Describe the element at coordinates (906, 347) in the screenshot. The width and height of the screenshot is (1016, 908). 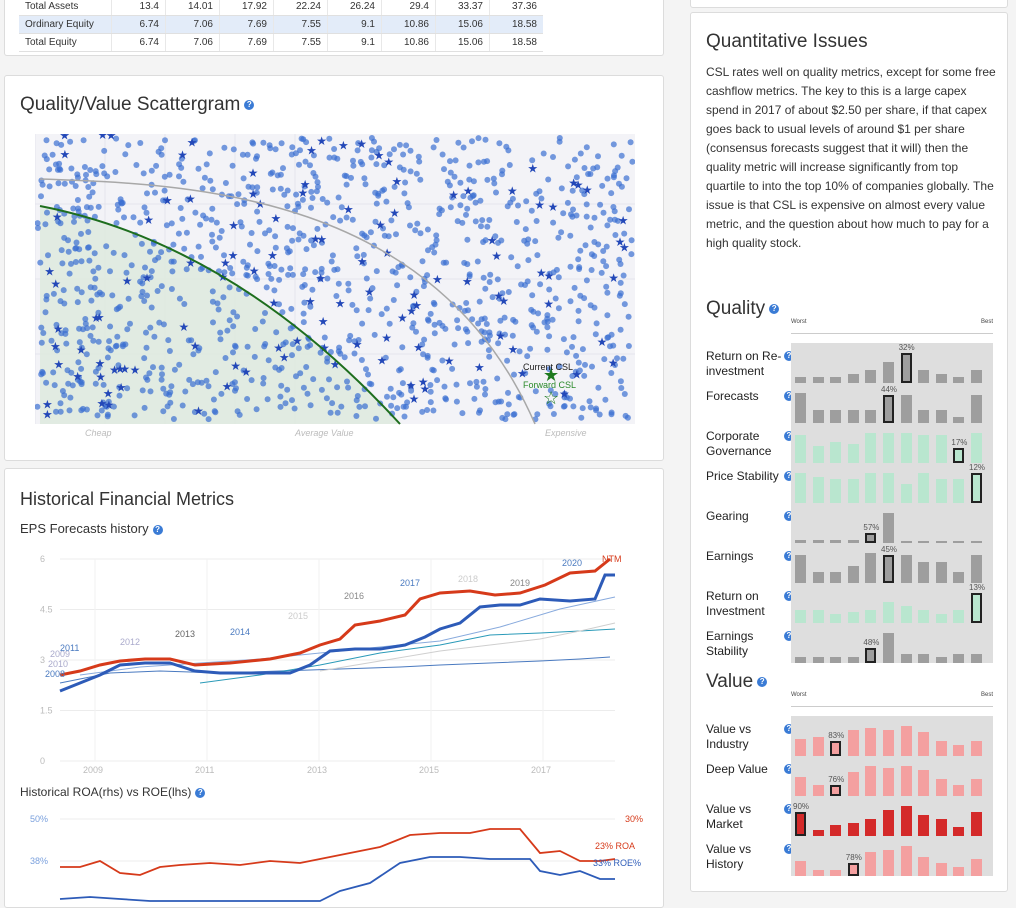
I see `percentile-label: 32%` at that location.